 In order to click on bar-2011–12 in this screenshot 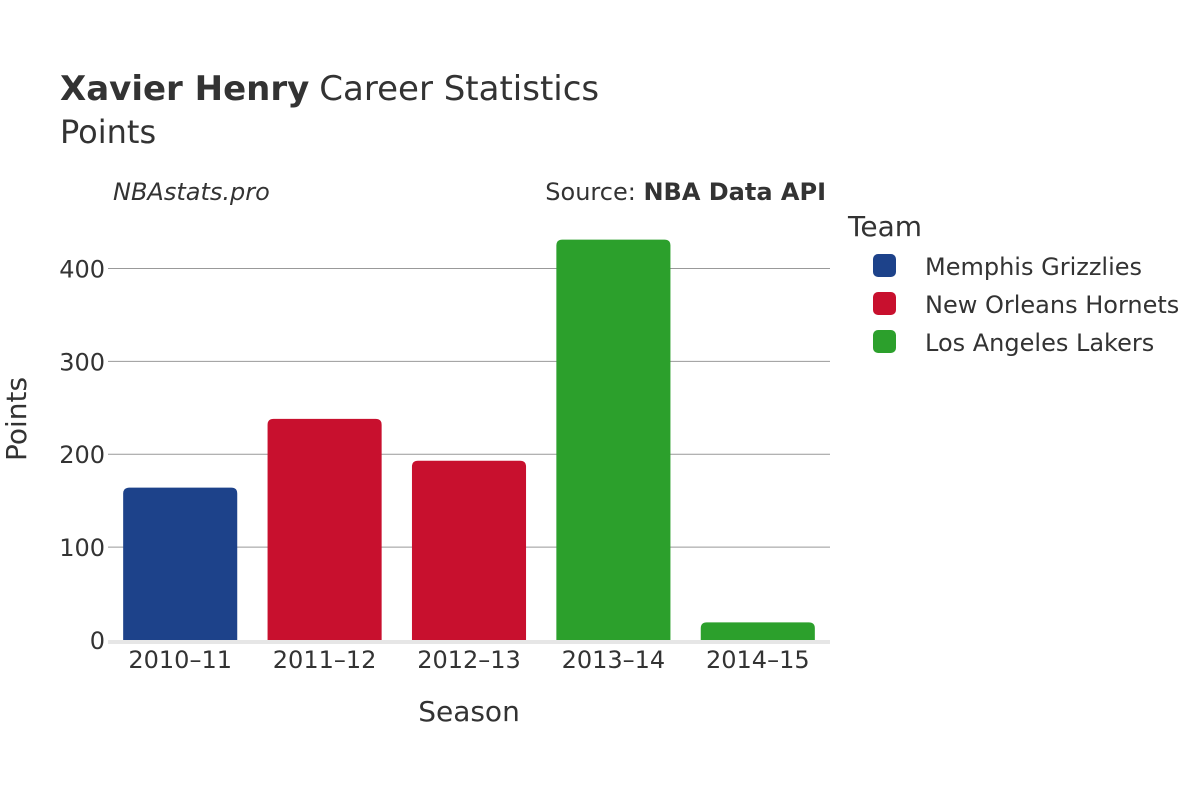, I will do `click(324, 529)`.